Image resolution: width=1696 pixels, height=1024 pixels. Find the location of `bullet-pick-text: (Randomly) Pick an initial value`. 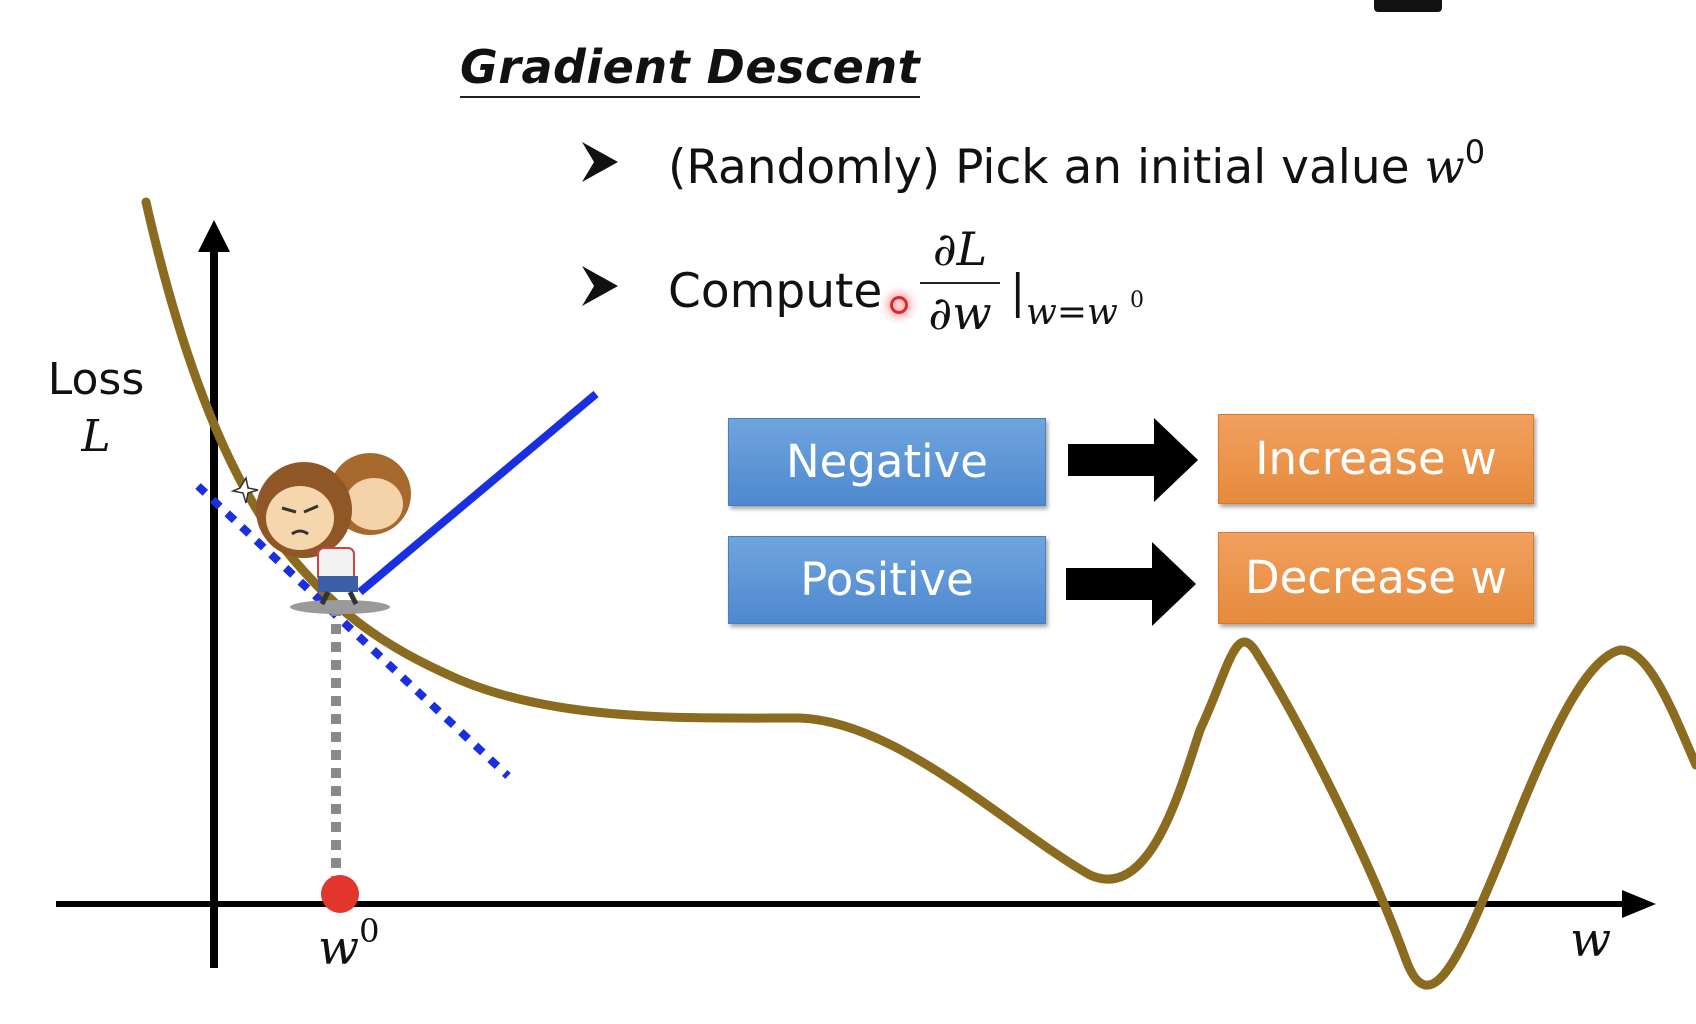

bullet-pick-text: (Randomly) Pick an initial value is located at coordinates (1046, 167).